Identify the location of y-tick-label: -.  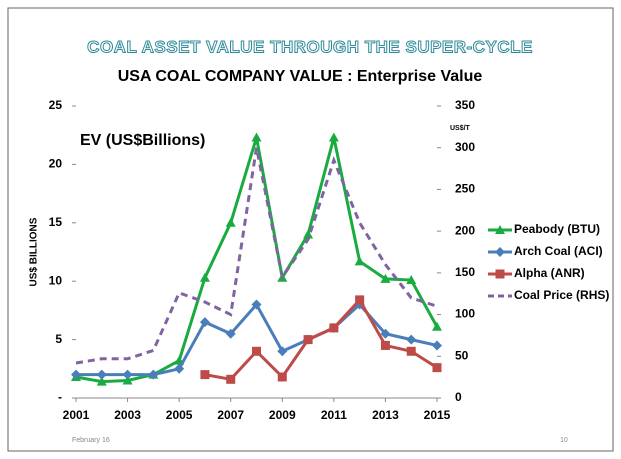
(60, 397).